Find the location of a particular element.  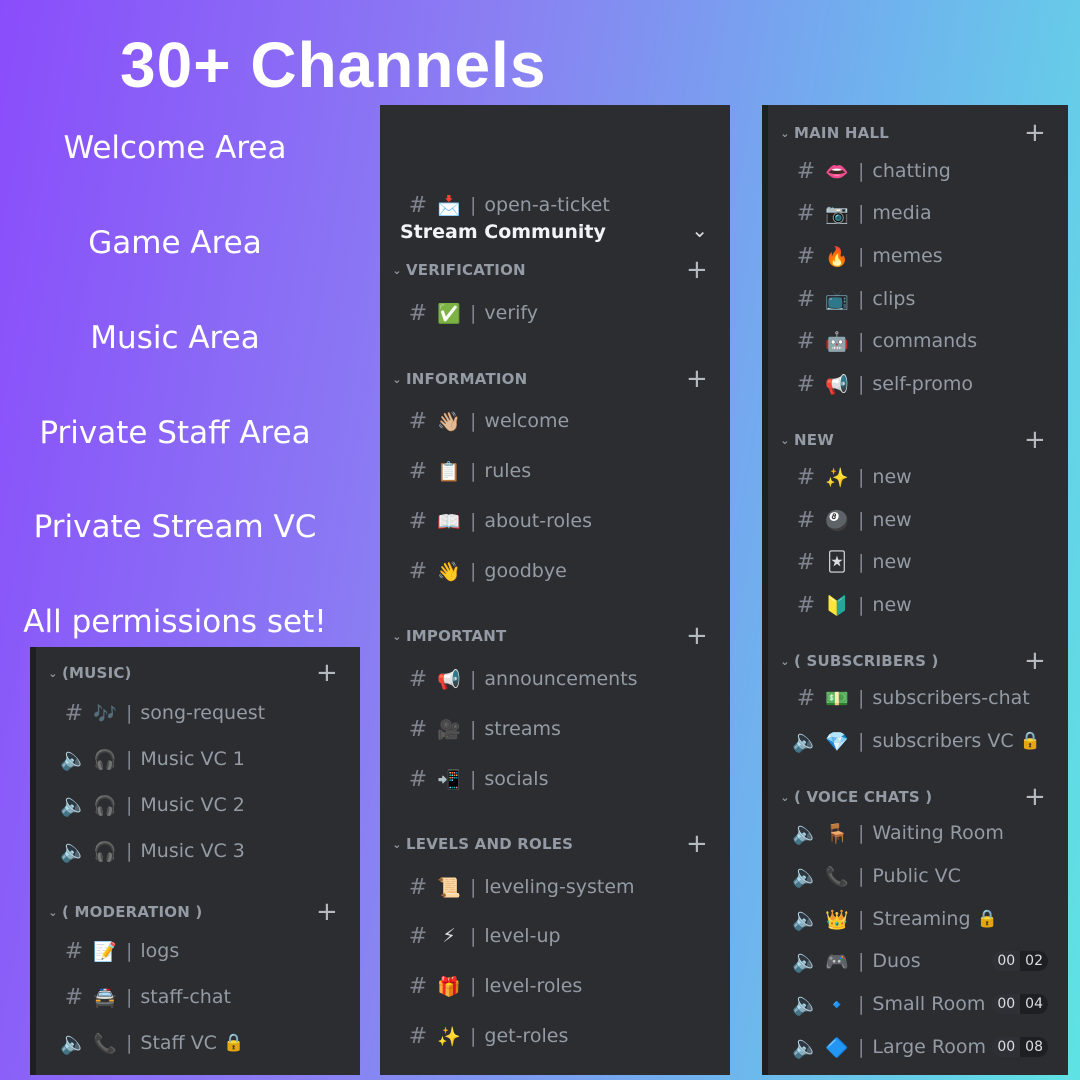

channel-emoji-icon: 🎥 is located at coordinates (449, 729).